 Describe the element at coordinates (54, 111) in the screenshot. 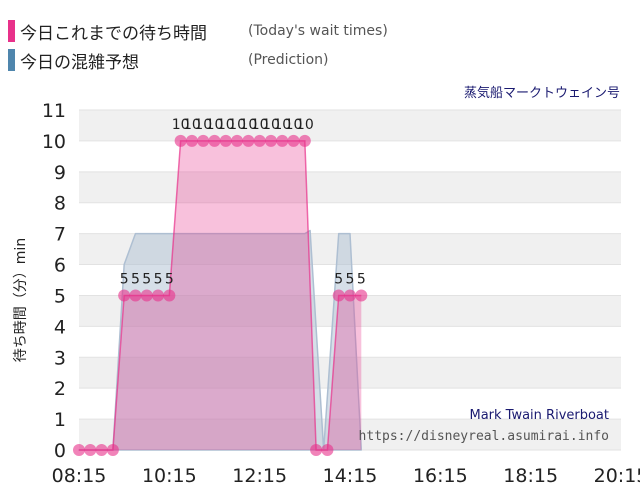

I see `y-tick-label: 11` at that location.